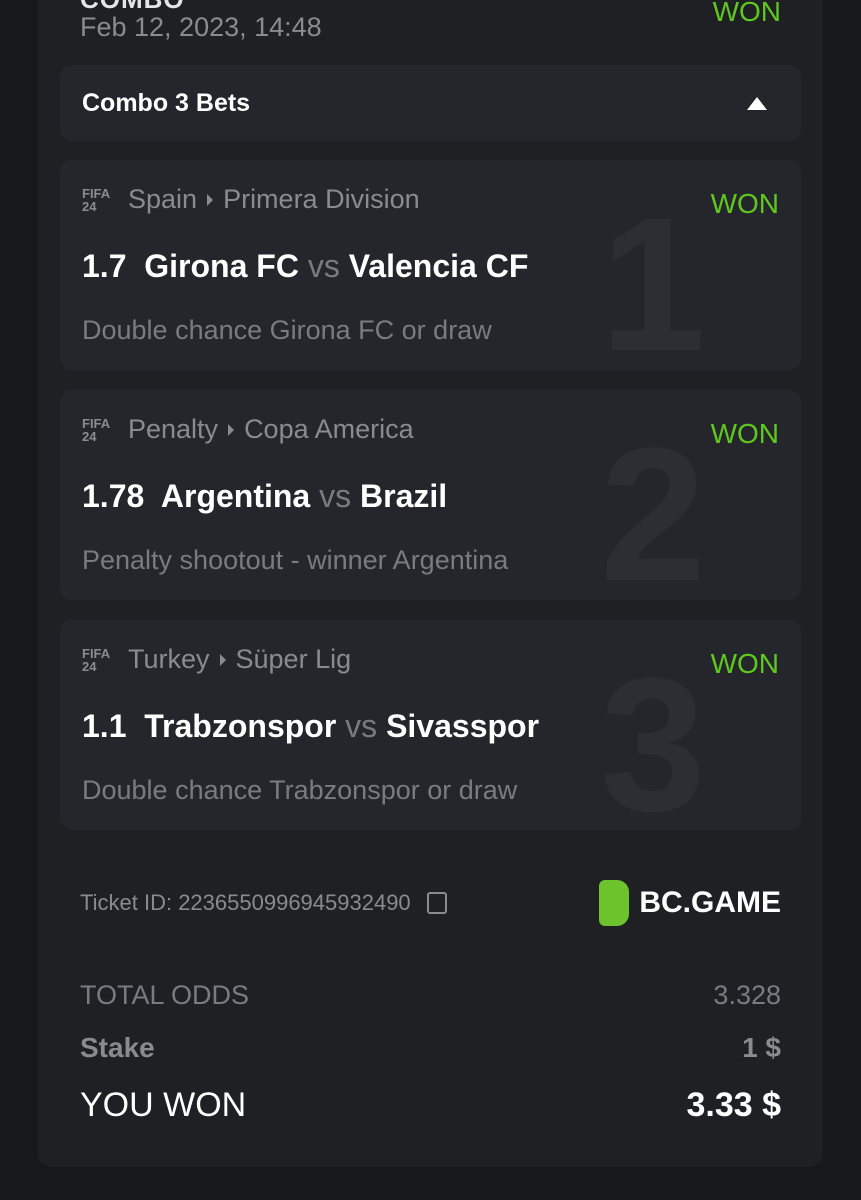 The image size is (861, 1200). I want to click on brand-name: BC.GAME, so click(710, 902).